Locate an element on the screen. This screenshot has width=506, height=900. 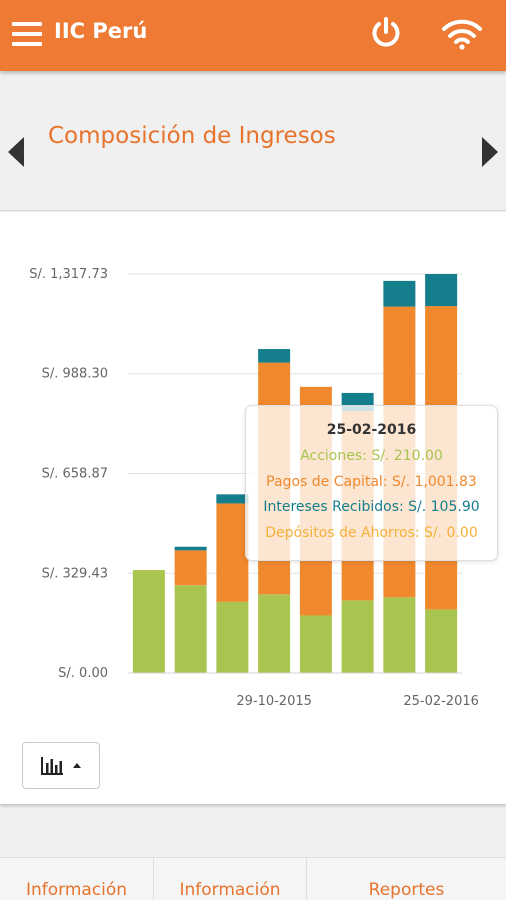
header-card is located at coordinates (253, 153).